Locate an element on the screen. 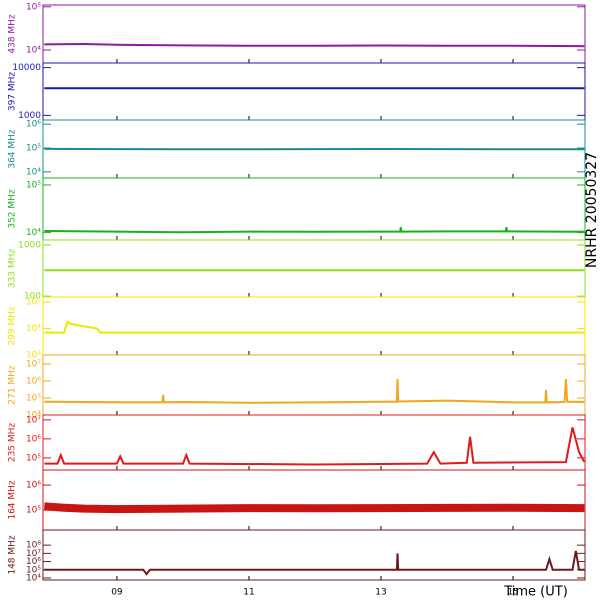 The height and width of the screenshot is (600, 600). y-axis-label: 438 MHz is located at coordinates (13, 34).